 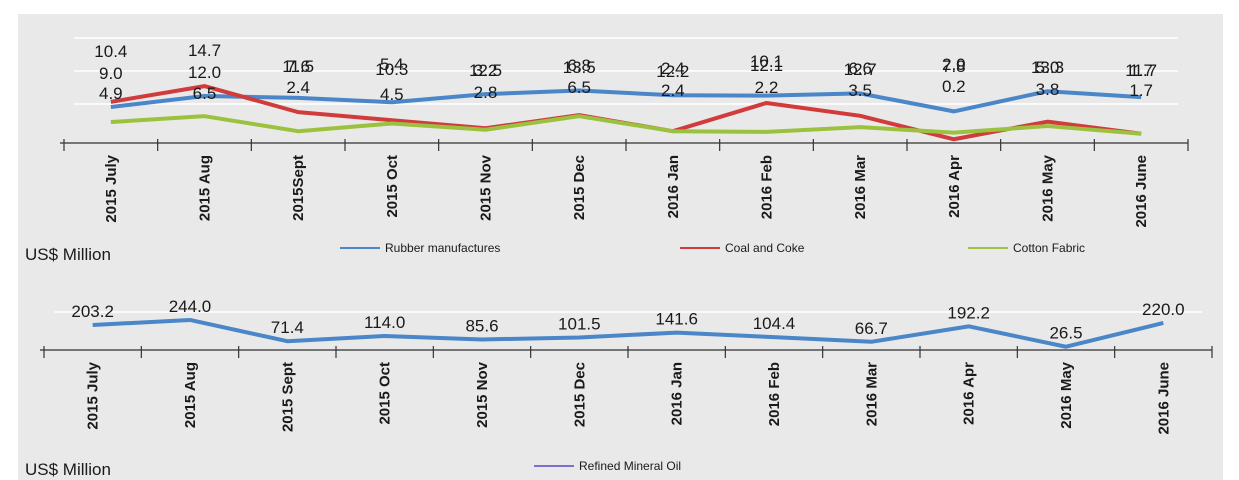 What do you see at coordinates (626, 101) in the screenshot?
I see `series-line-rubber-manufactures` at bounding box center [626, 101].